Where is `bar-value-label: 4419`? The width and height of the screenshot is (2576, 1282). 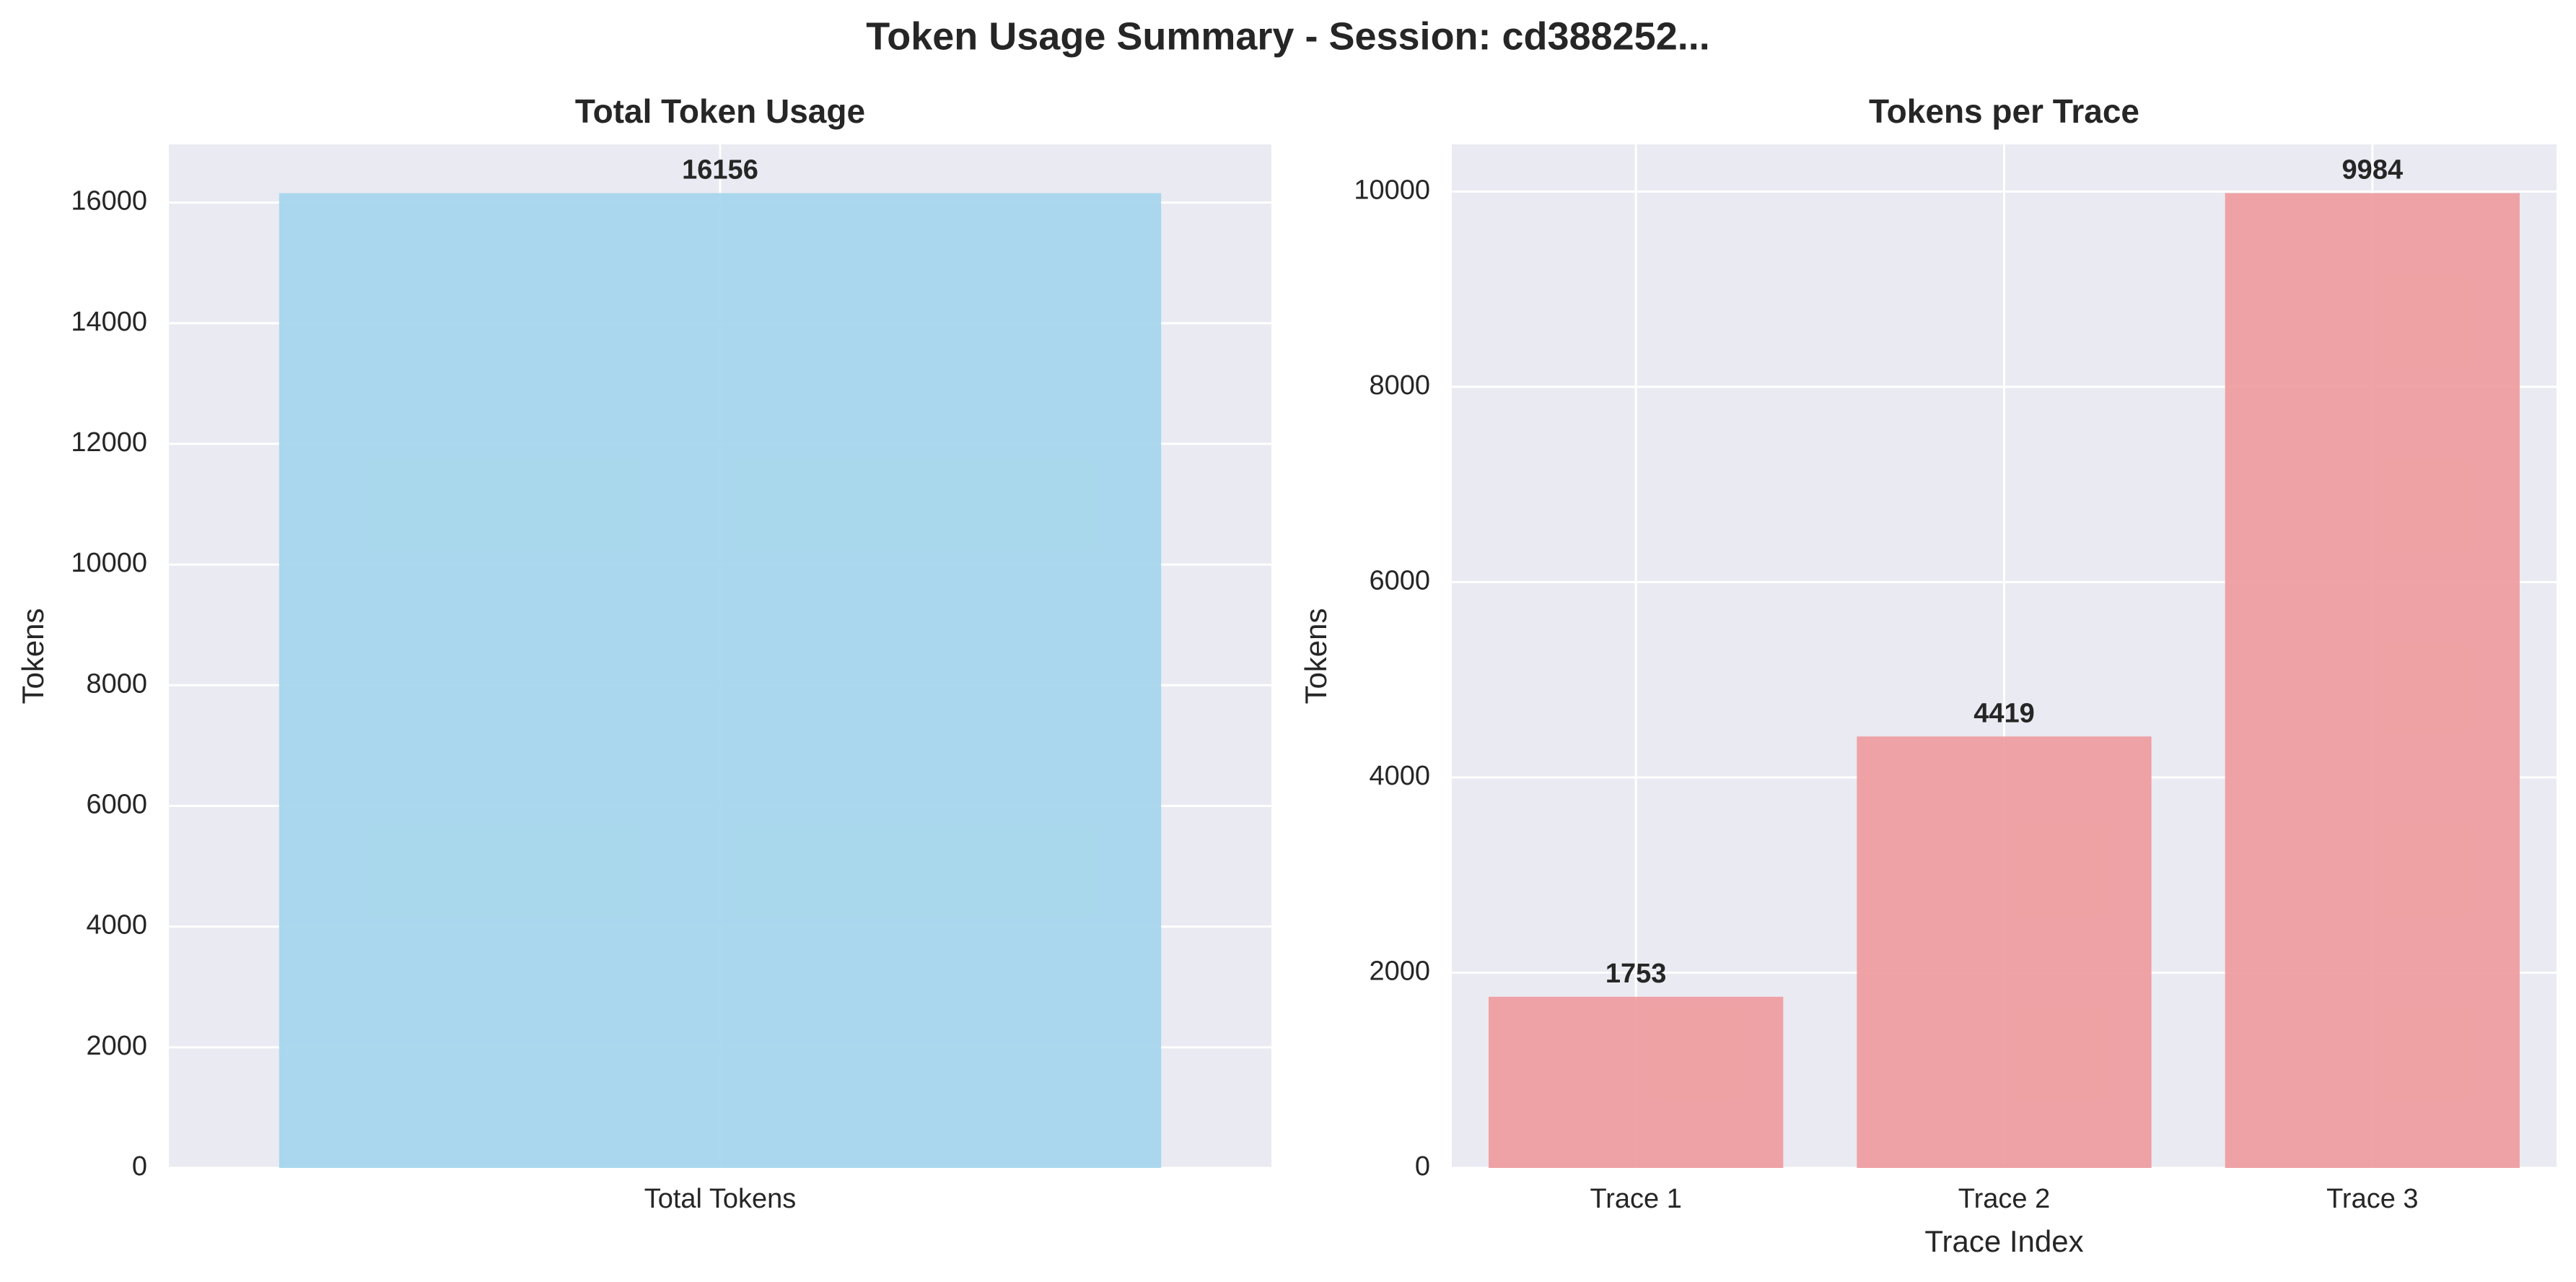
bar-value-label: 4419 is located at coordinates (2004, 713).